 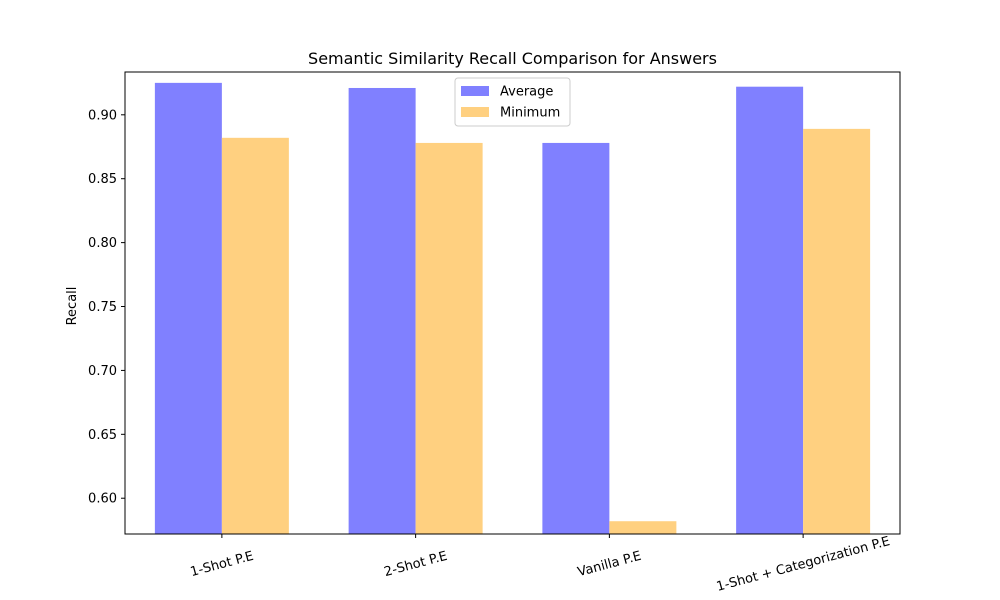 What do you see at coordinates (102, 371) in the screenshot?
I see `y-tick-label: 0.70` at bounding box center [102, 371].